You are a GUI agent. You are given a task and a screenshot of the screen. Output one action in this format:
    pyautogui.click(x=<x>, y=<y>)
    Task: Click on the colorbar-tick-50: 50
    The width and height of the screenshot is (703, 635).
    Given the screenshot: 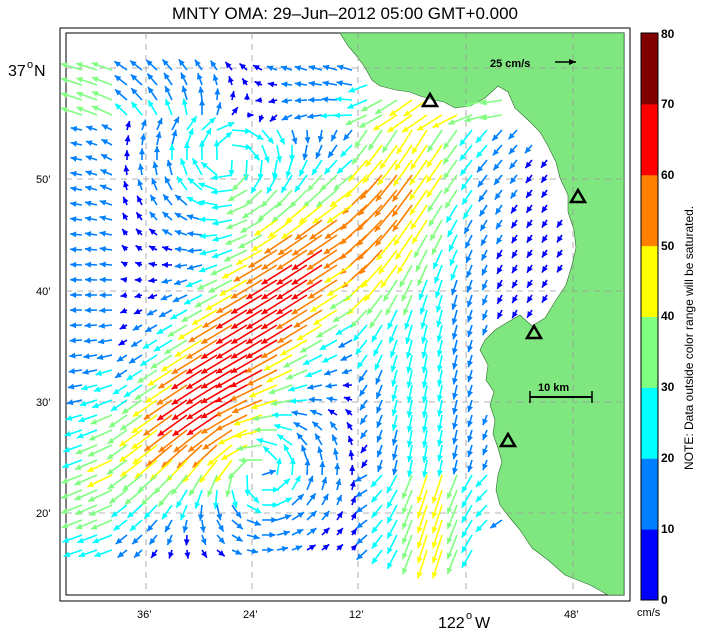 What is the action you would take?
    pyautogui.click(x=668, y=246)
    